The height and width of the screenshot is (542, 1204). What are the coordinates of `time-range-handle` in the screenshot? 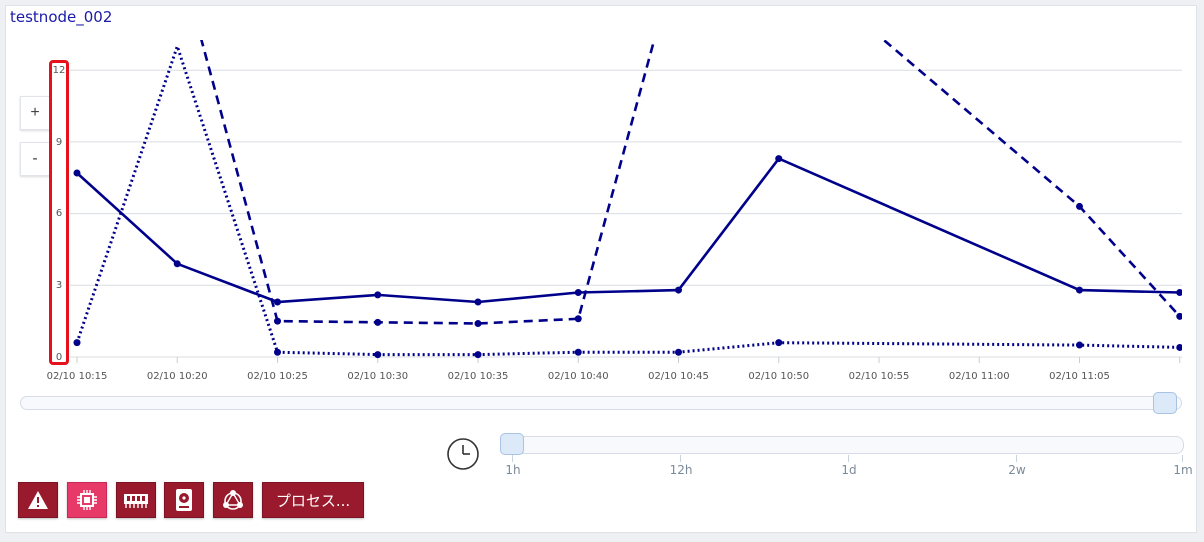 It's located at (512, 444).